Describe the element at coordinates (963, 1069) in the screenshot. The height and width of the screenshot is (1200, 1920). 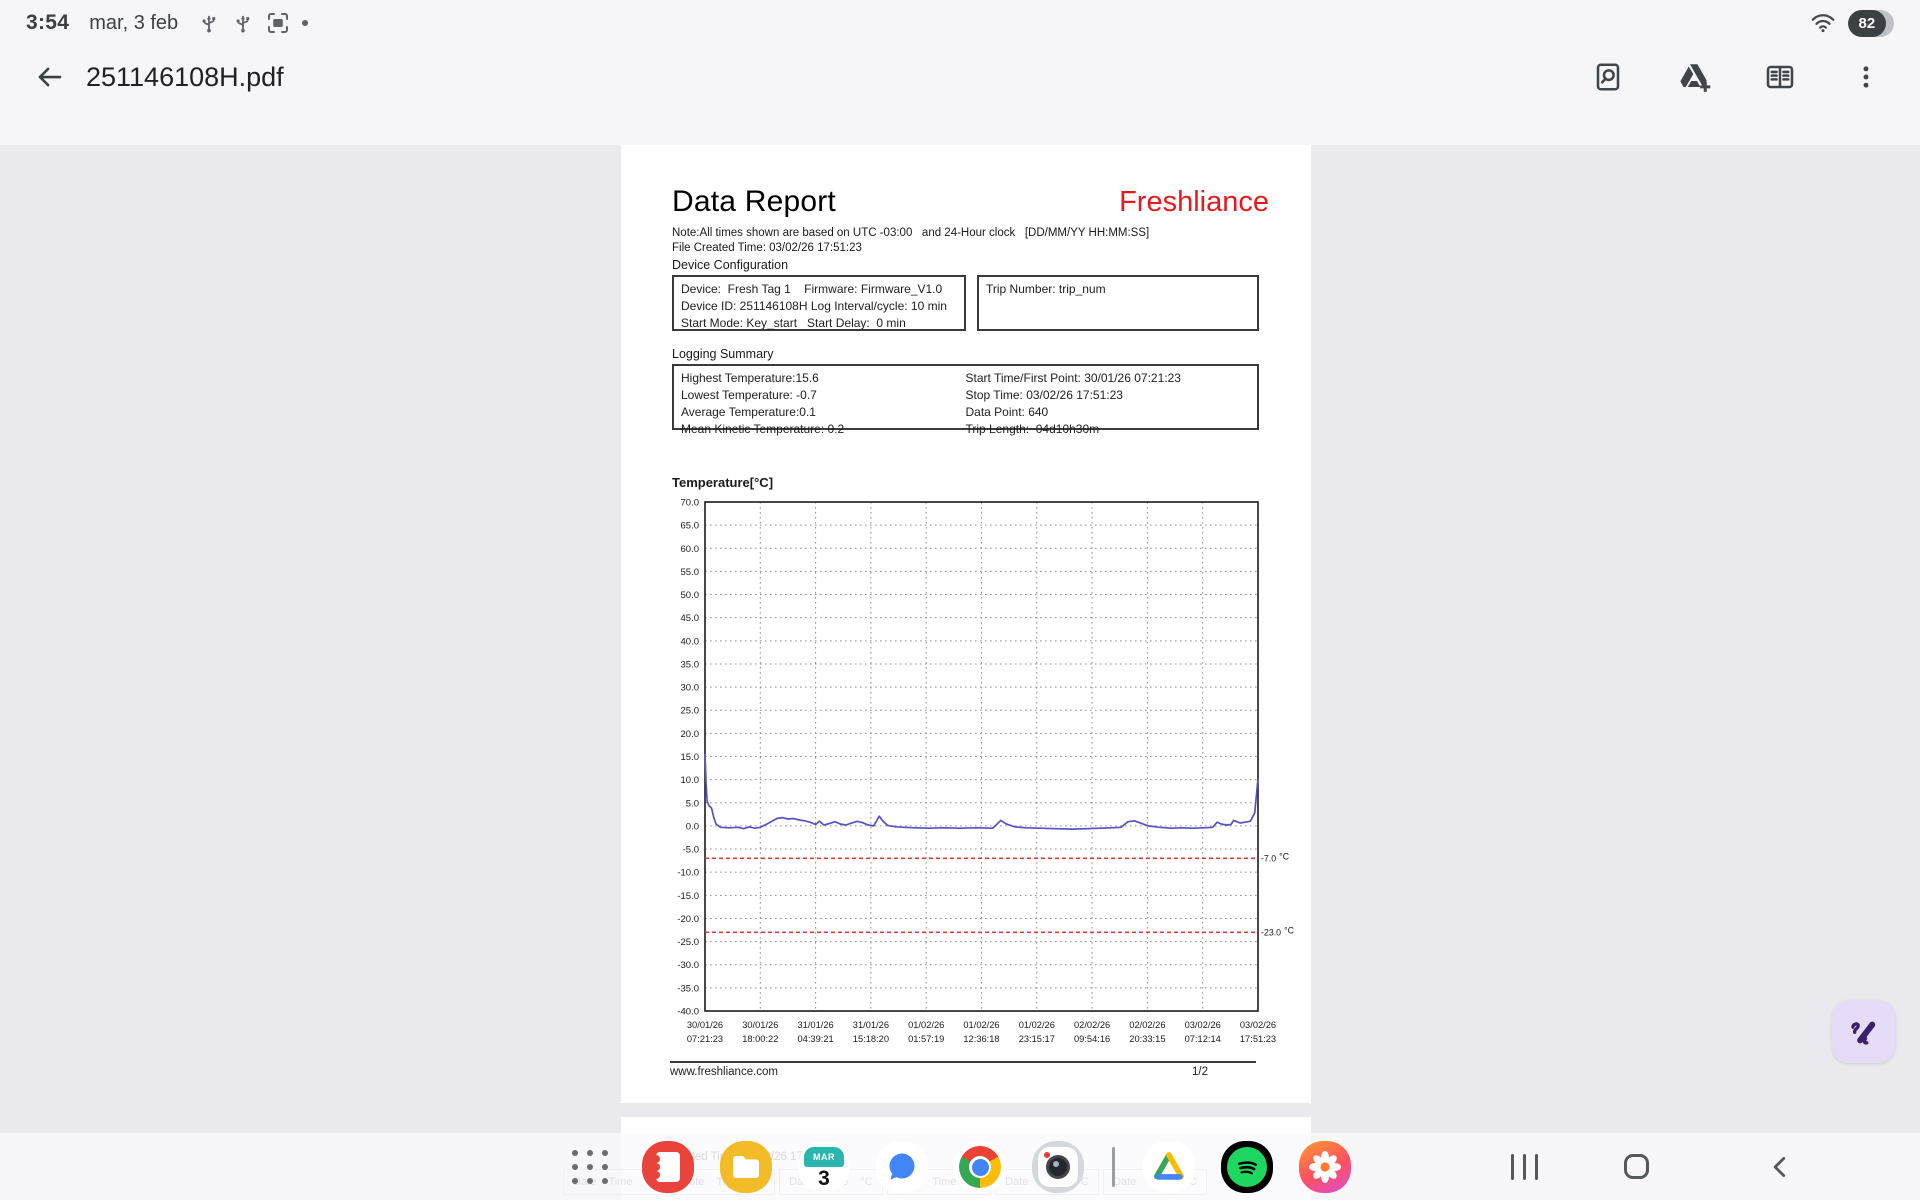
I see `page-footer: www.freshliance.com 1/2` at that location.